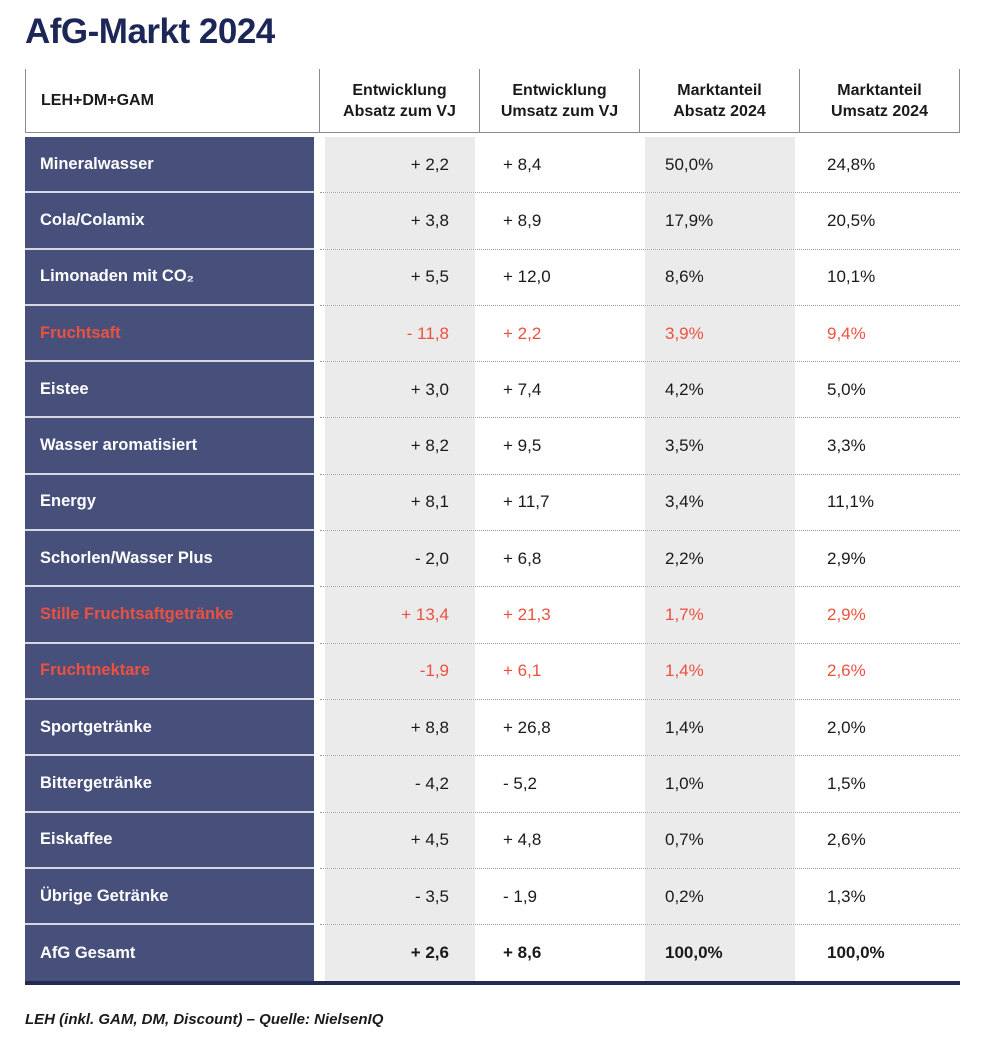 This screenshot has height=1045, width=1000. Describe the element at coordinates (492, 983) in the screenshot. I see `table-bottom-rule` at that location.